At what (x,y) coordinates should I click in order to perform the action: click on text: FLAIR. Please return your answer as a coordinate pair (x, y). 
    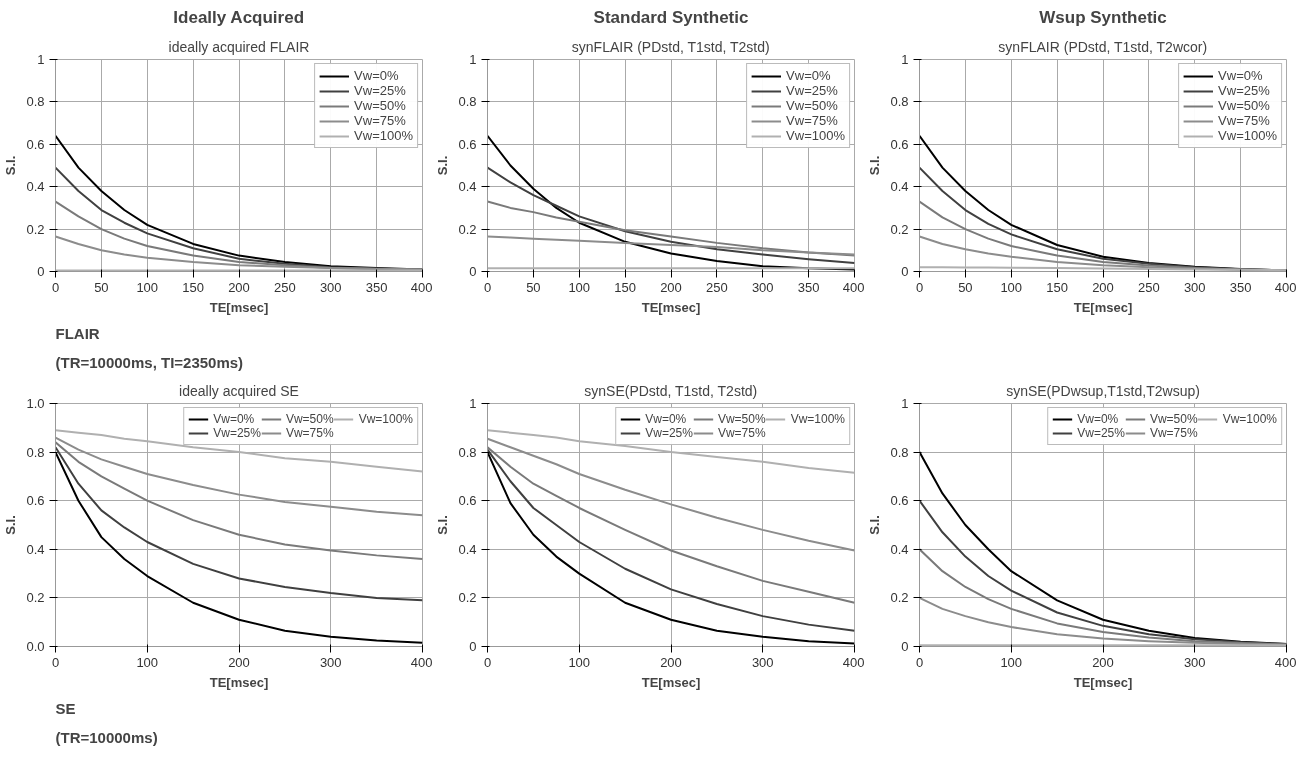
    Looking at the image, I should click on (77, 333).